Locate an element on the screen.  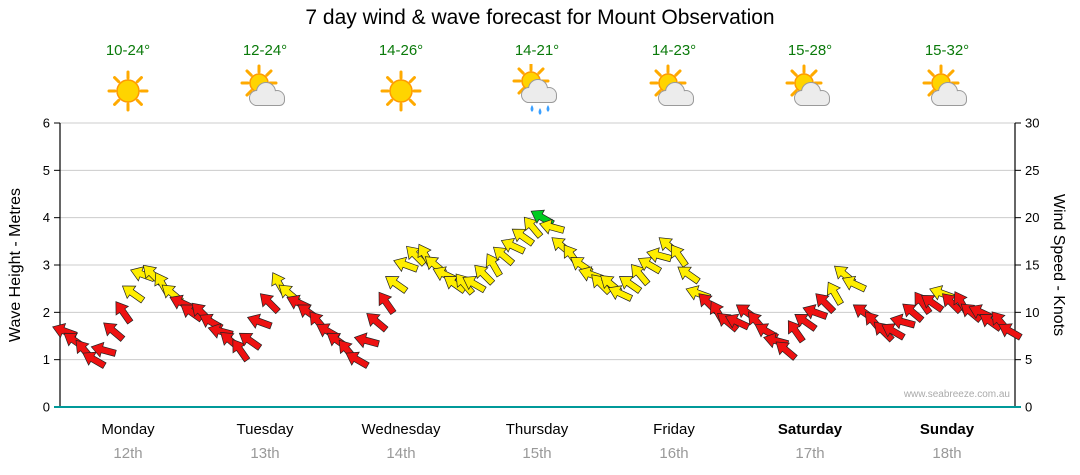
left-tick-label: 1 is located at coordinates (46, 359).